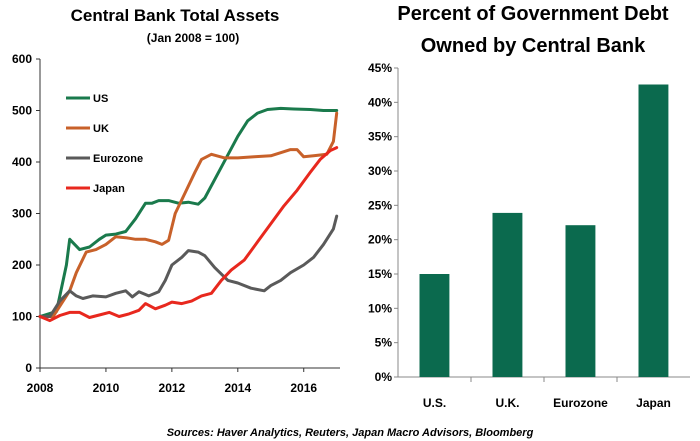 The height and width of the screenshot is (441, 700). Describe the element at coordinates (104, 144) in the screenshot. I see `left-chart-legend: US UK Eurozone Japan` at that location.